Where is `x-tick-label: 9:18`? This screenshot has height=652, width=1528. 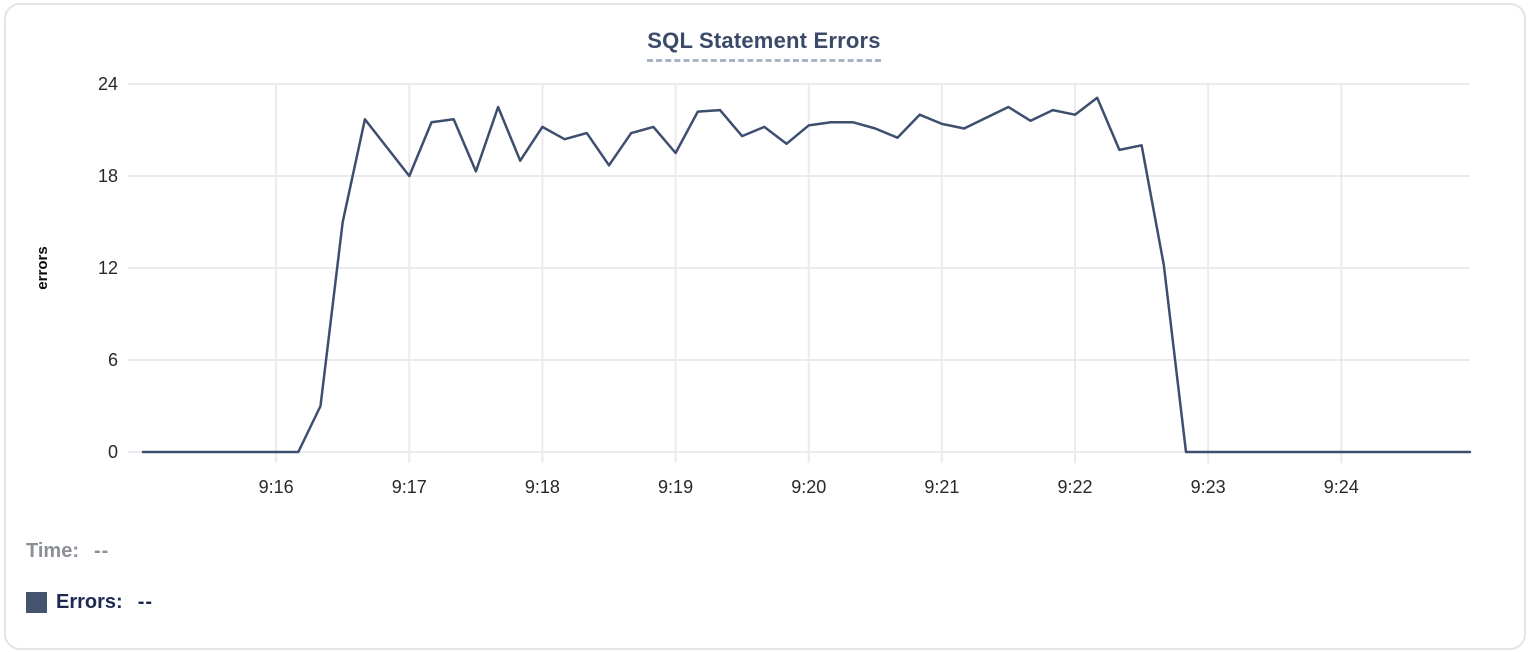
x-tick-label: 9:18 is located at coordinates (542, 487).